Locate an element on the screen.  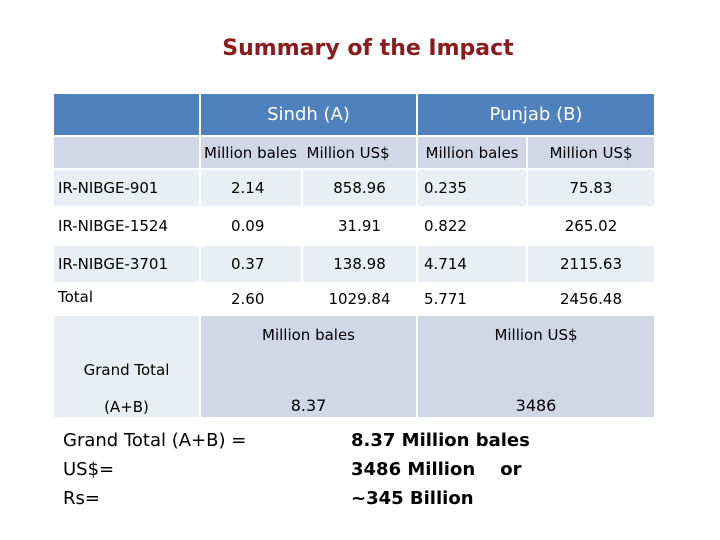
cell-total-punjab-bales: 5.771 is located at coordinates (472, 299).